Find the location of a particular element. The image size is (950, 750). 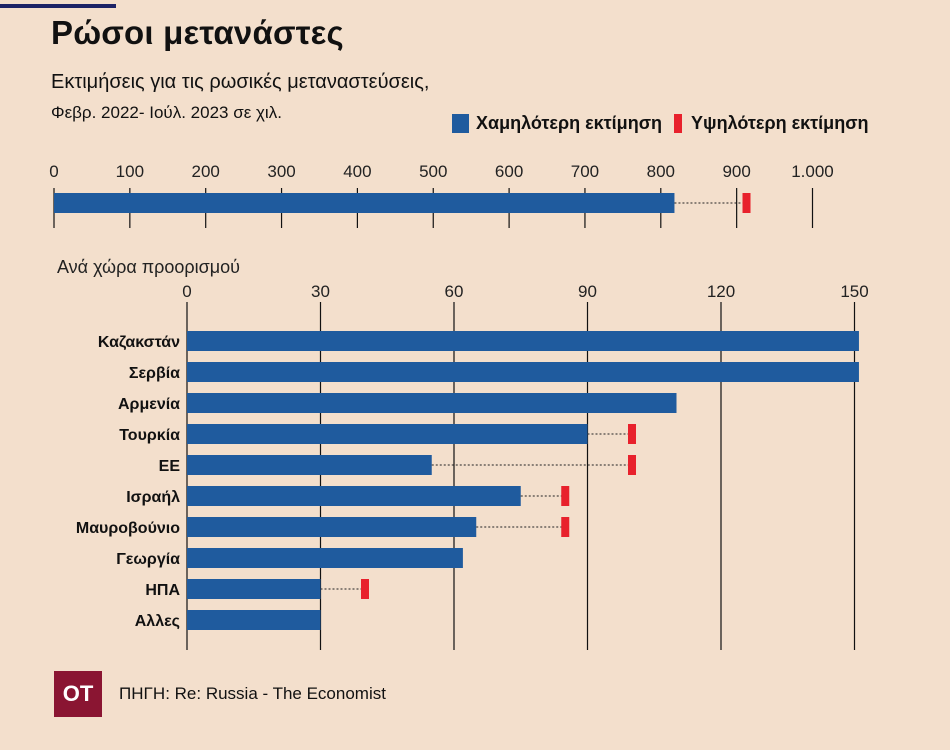

tick-label: 500 is located at coordinates (433, 171).